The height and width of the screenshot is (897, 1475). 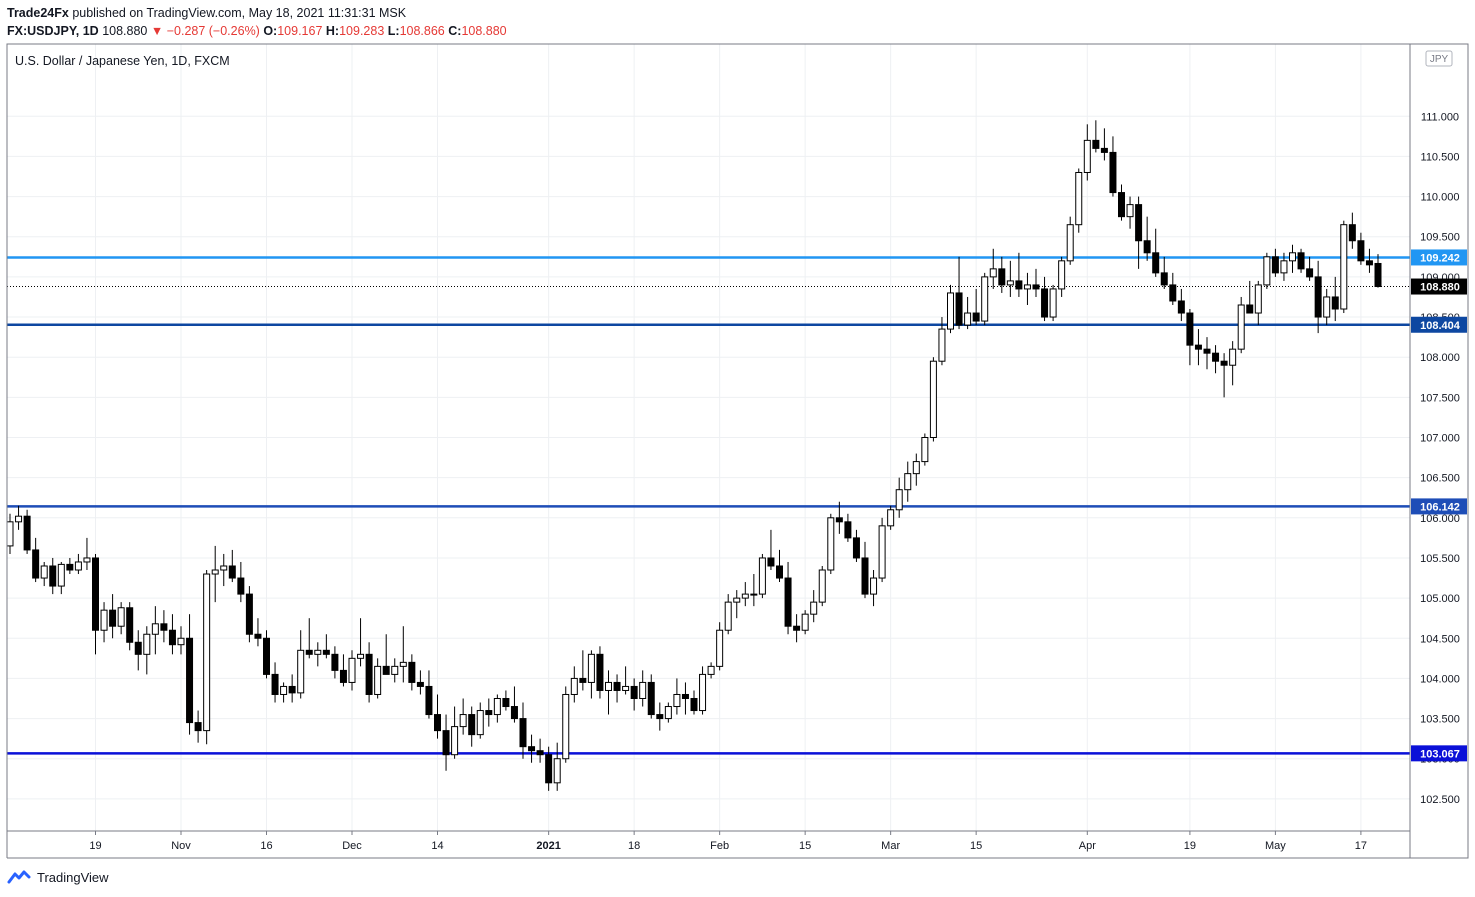 I want to click on currency-badge: JPY, so click(x=1439, y=58).